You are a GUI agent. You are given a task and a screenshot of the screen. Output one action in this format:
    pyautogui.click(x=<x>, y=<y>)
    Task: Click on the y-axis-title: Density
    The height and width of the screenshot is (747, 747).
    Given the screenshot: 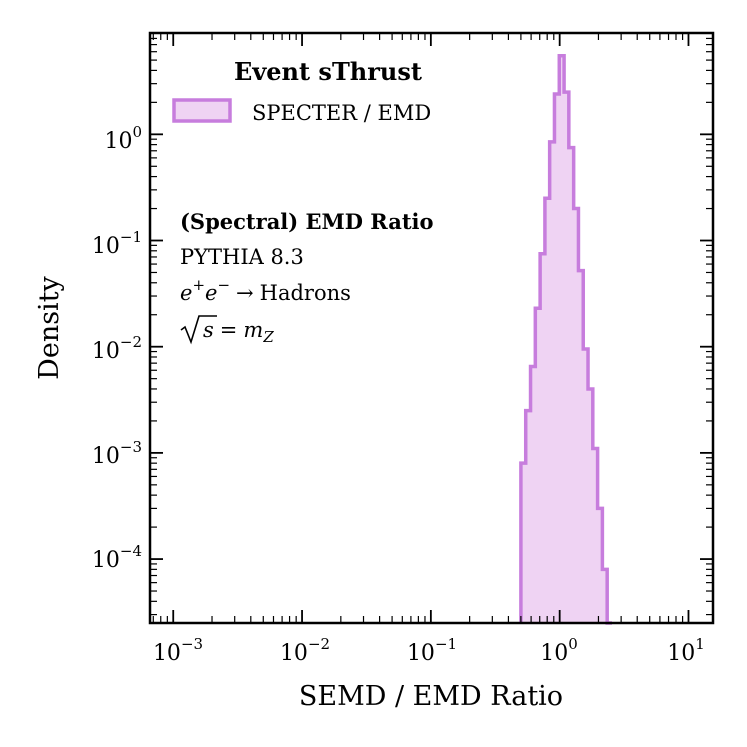 What is the action you would take?
    pyautogui.click(x=49, y=327)
    